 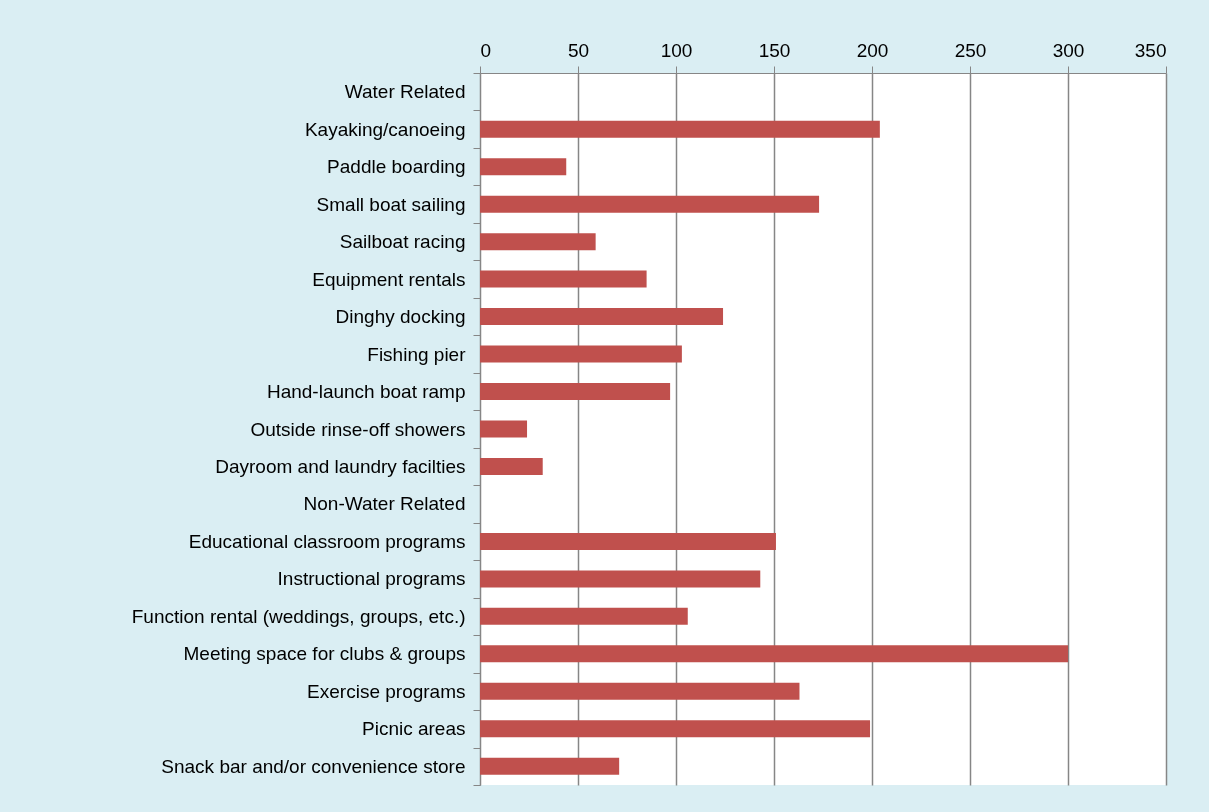 What do you see at coordinates (366, 392) in the screenshot?
I see `y-tick-label: Hand-launch boat ramp` at bounding box center [366, 392].